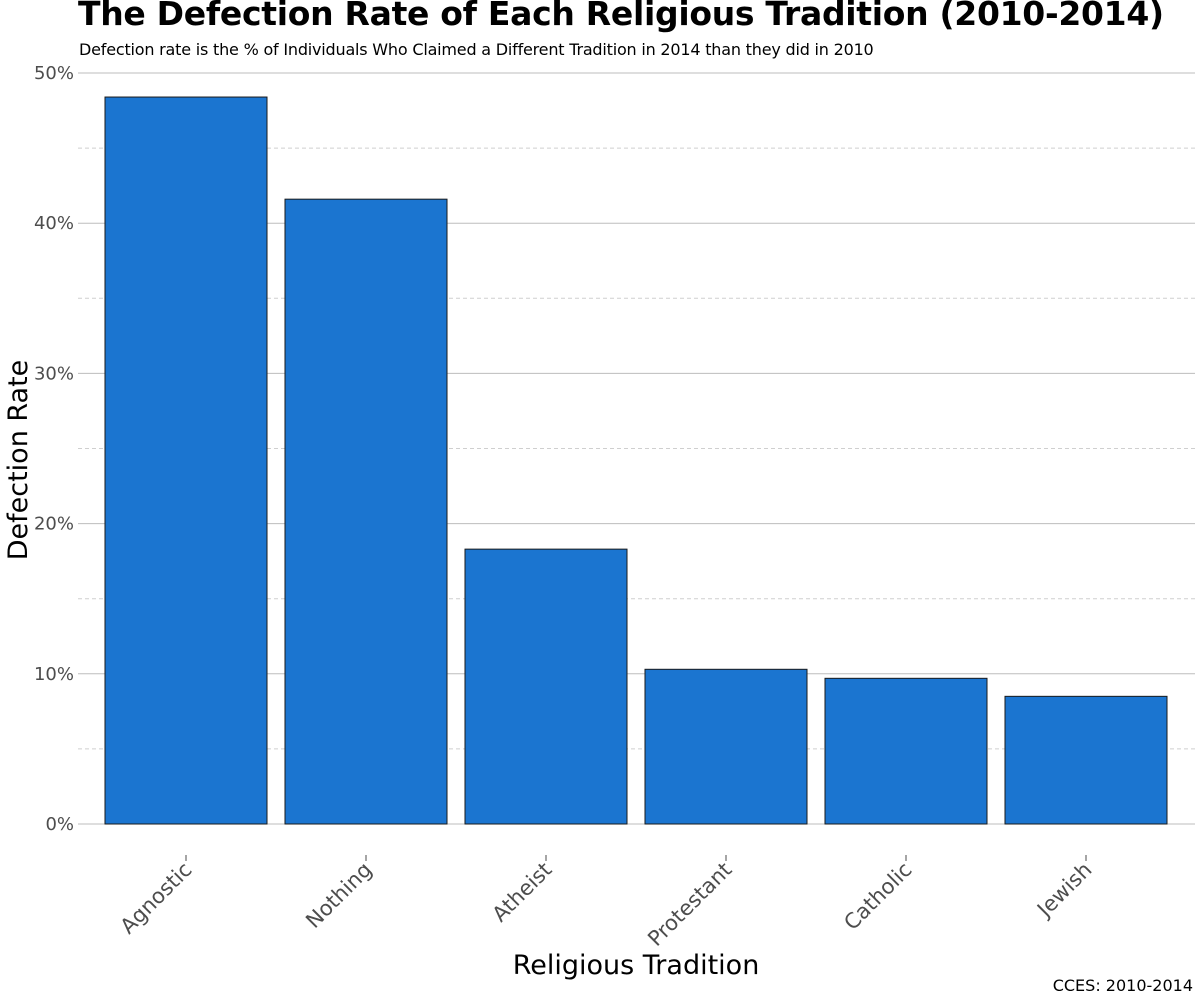  I want to click on y-axis-title: Defection Rate, so click(18, 460).